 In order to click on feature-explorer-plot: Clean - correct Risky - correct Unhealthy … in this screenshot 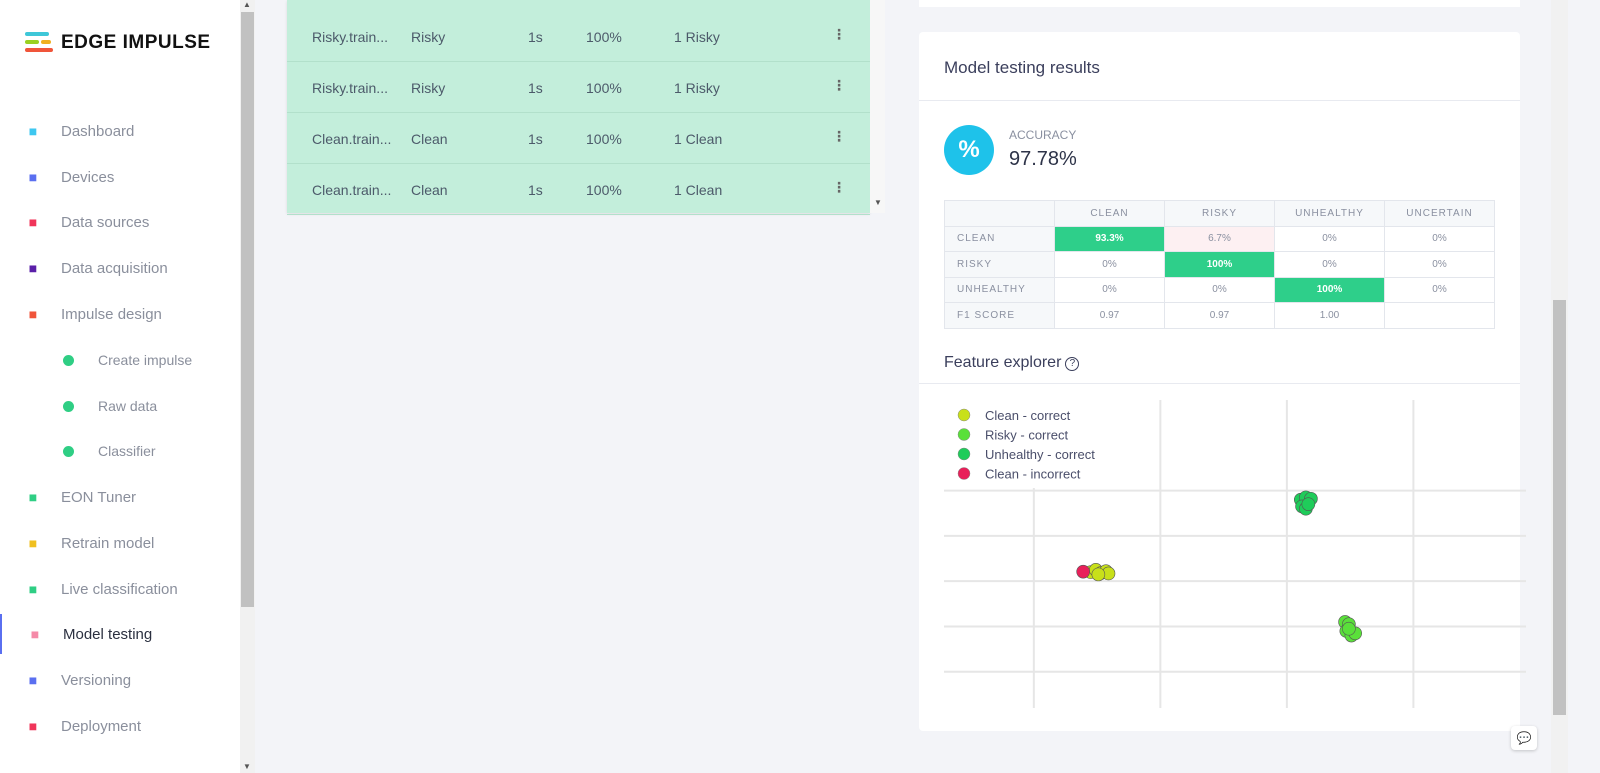, I will do `click(1235, 554)`.